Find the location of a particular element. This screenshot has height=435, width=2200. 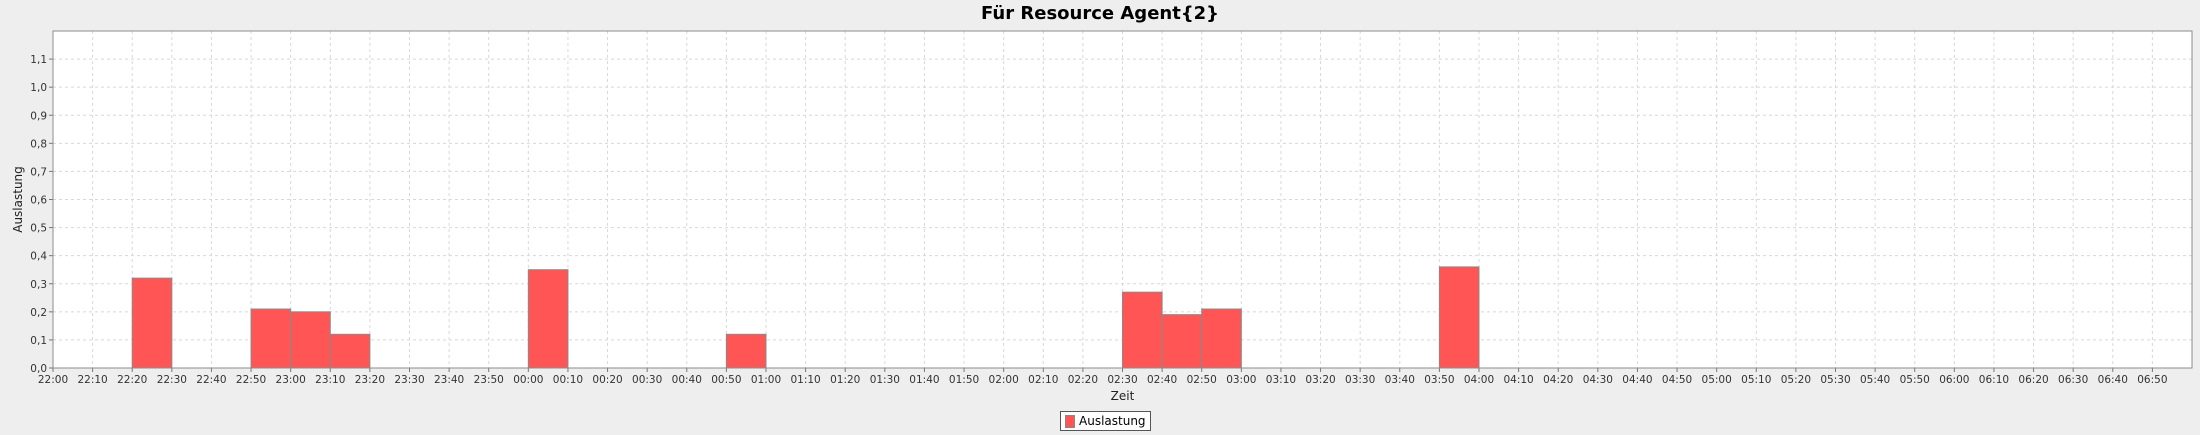

x-tick-label: 04:20 is located at coordinates (1558, 380).